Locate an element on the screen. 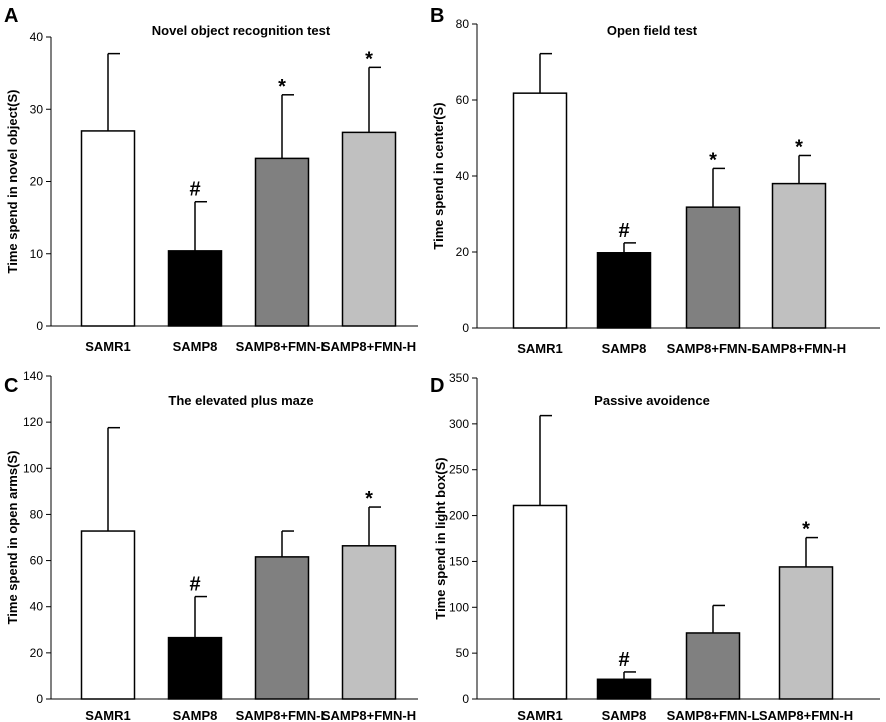  y-tick-label: 300 is located at coordinates (459, 424).